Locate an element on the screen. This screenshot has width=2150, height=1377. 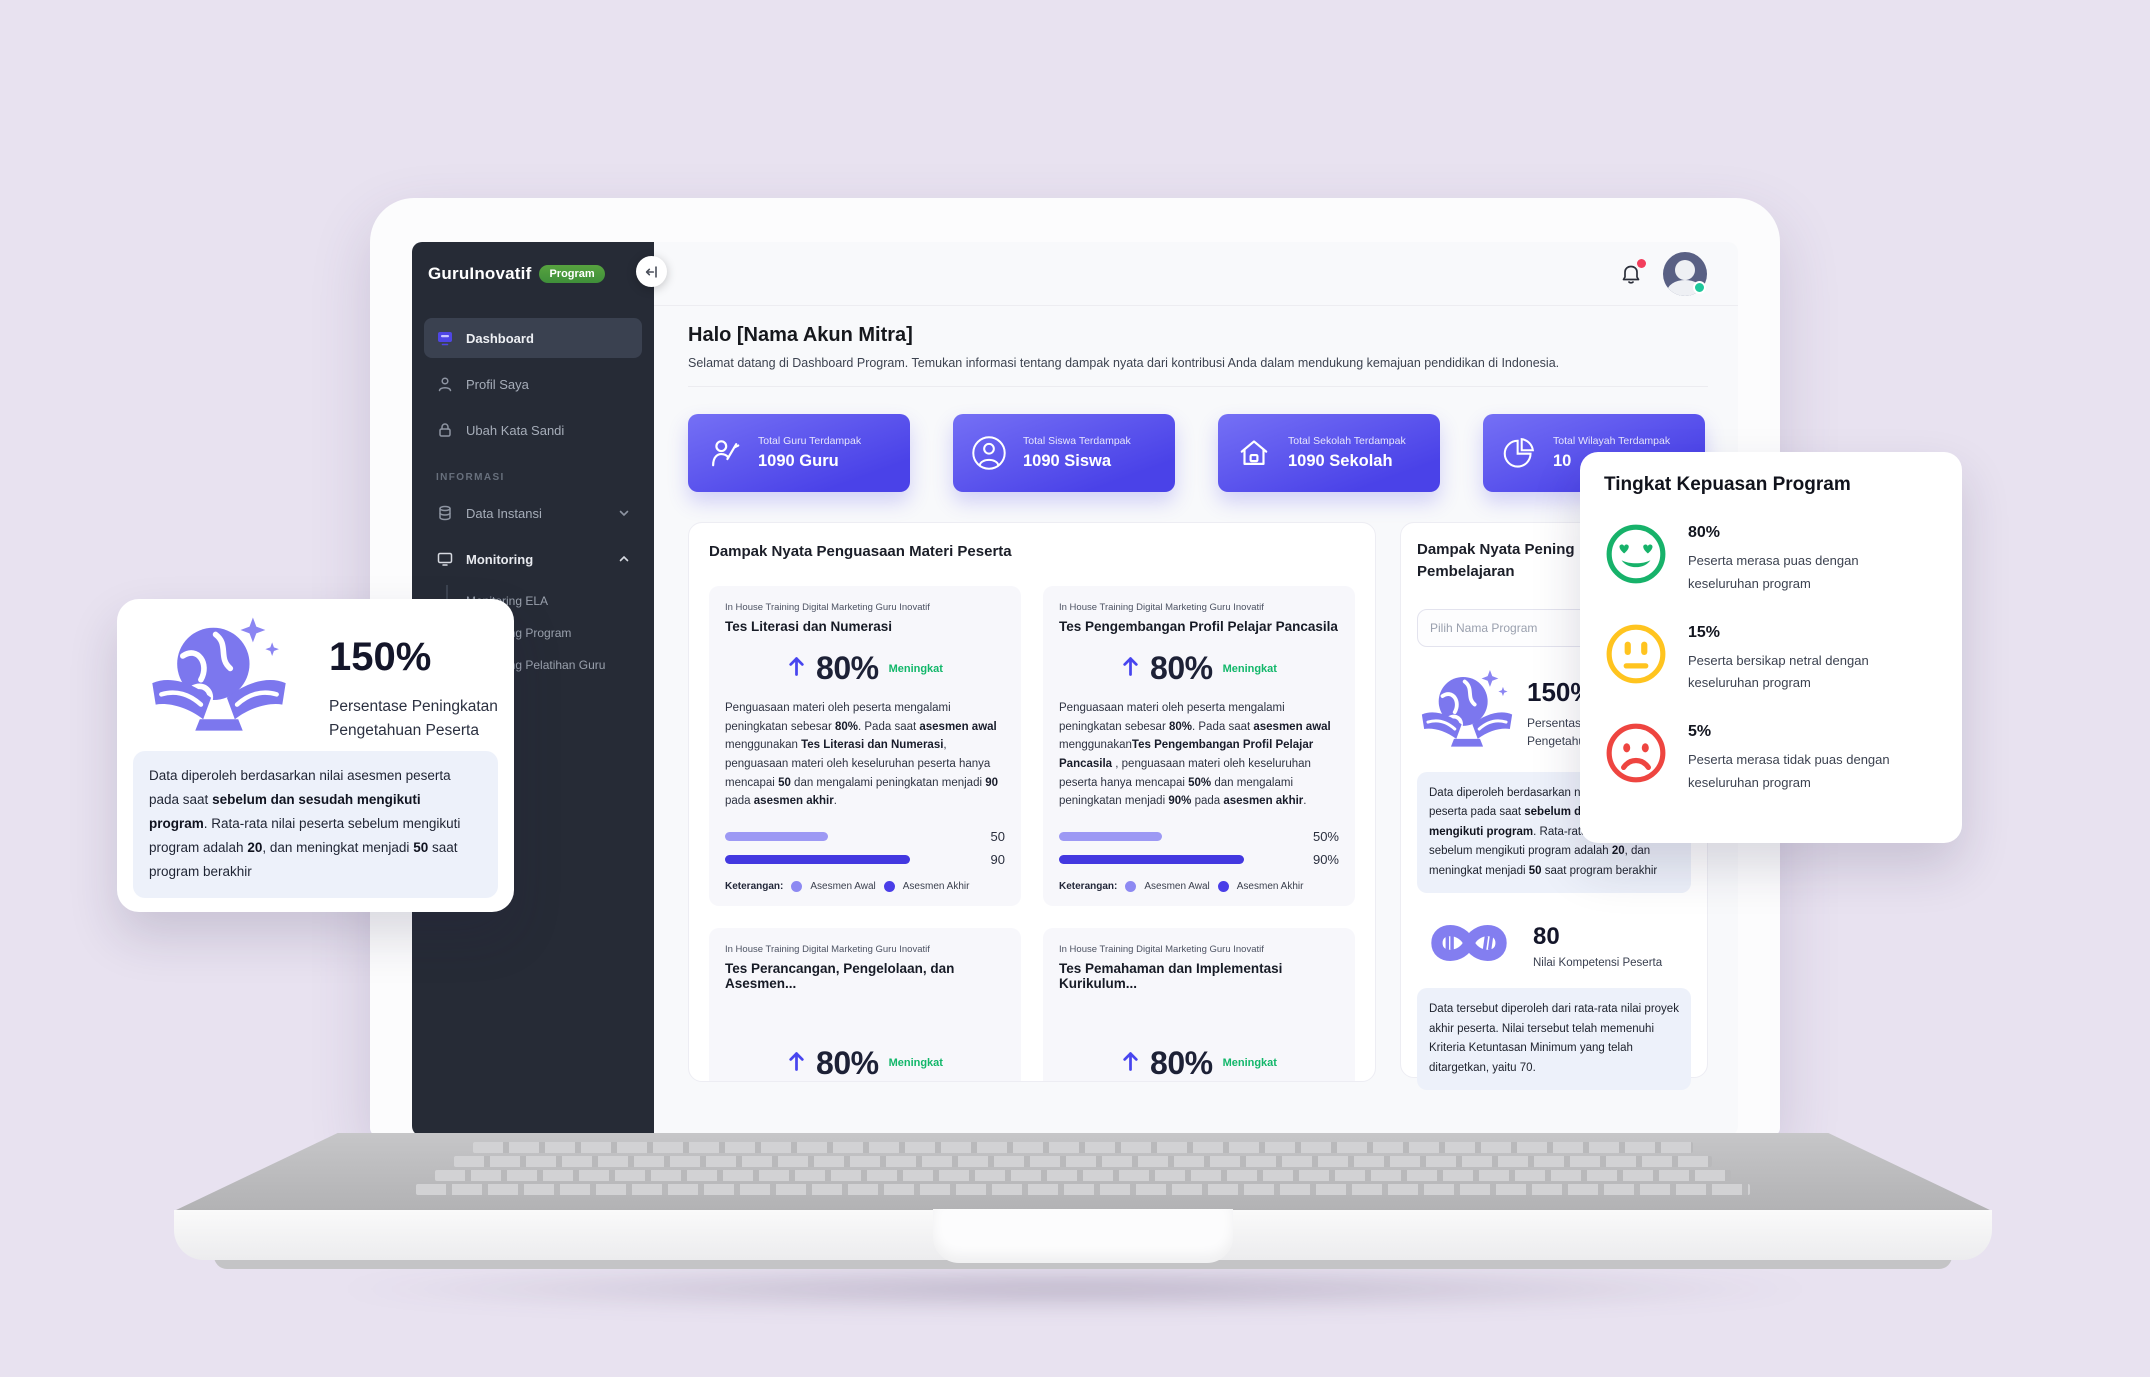
sidebar-item-profil: Profil Saya is located at coordinates (533, 384).